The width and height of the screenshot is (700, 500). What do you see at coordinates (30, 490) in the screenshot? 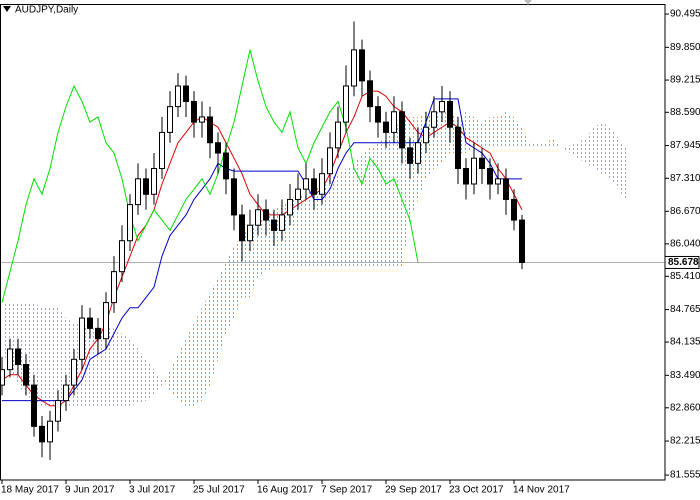
I see `x-tick-label: 18 May 2017` at bounding box center [30, 490].